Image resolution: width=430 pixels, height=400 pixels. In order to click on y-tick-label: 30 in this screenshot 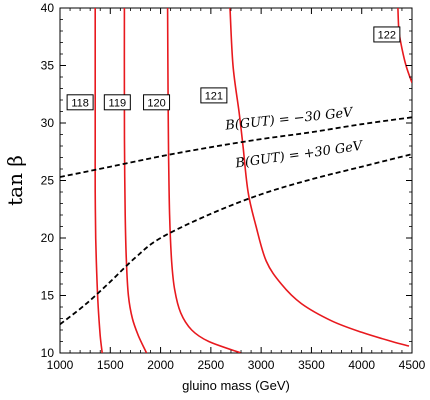, I will do `click(48, 123)`.